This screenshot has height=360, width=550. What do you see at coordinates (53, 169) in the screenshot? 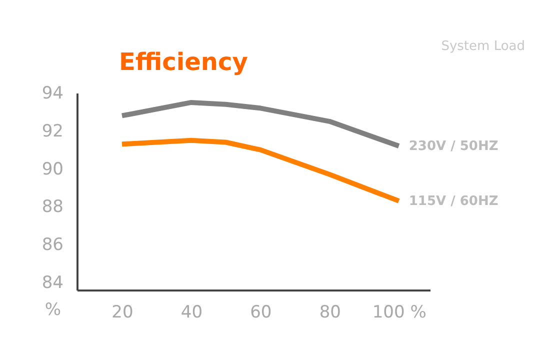
I see `y-tick-label: 90` at bounding box center [53, 169].